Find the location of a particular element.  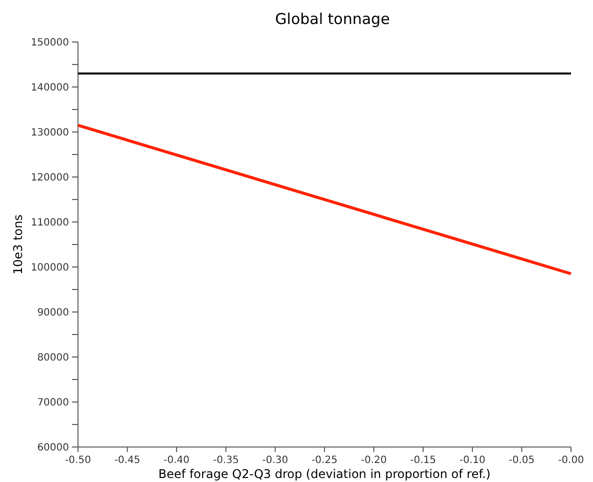

y-tick-label: 70000 is located at coordinates (53, 403).